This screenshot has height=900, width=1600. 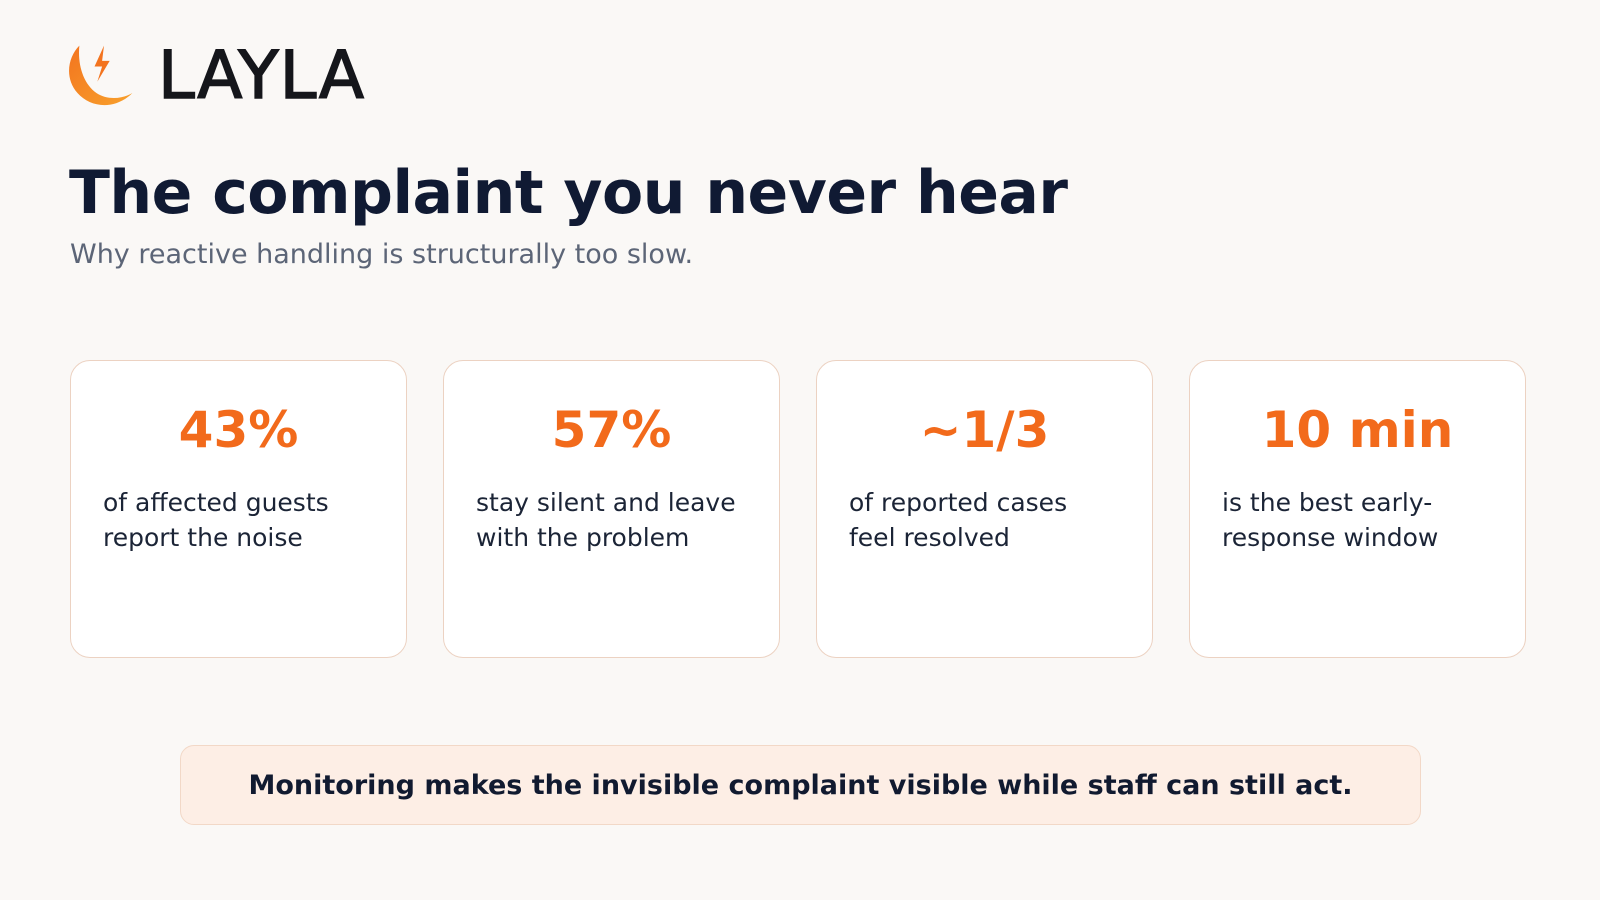 I want to click on stat-value: ~1/3, so click(x=984, y=430).